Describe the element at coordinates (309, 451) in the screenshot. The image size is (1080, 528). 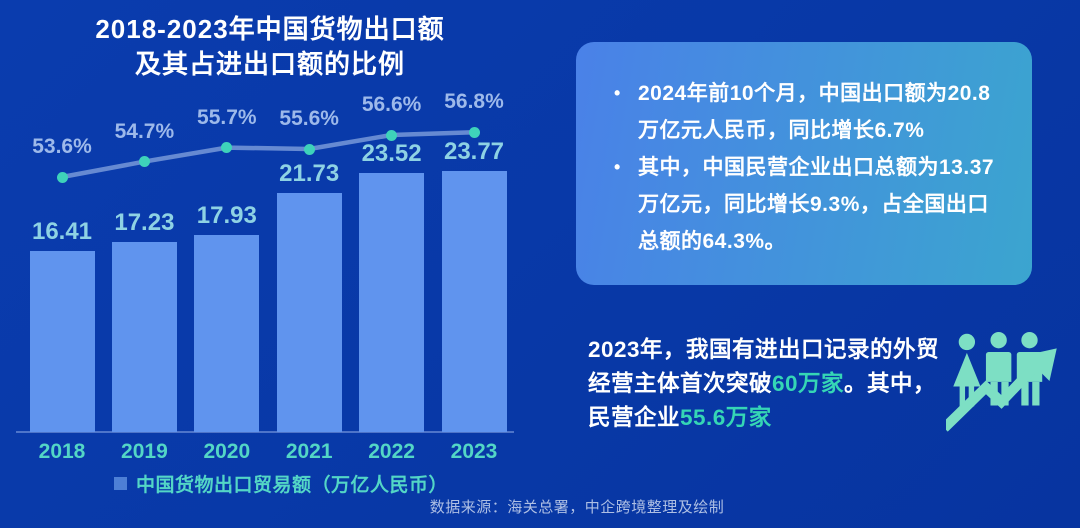
I see `x-tick-2021: 2021` at that location.